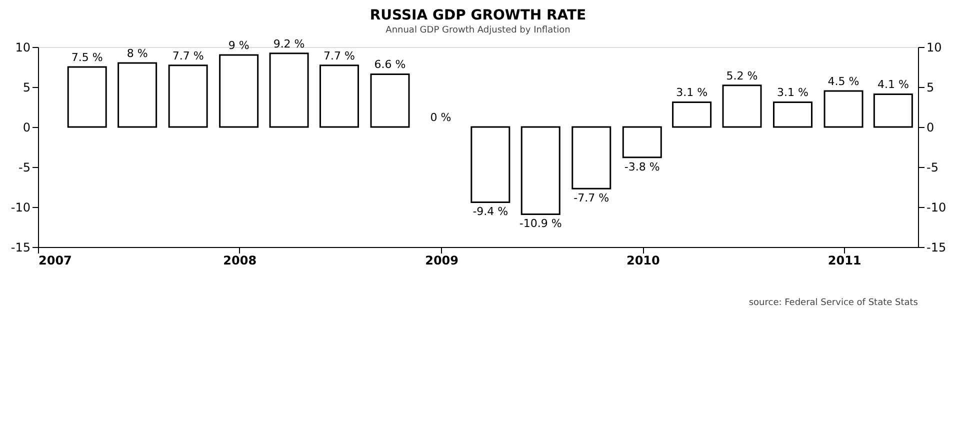 This screenshot has width=969, height=434. Describe the element at coordinates (137, 53) in the screenshot. I see `data-label: 8 %` at that location.